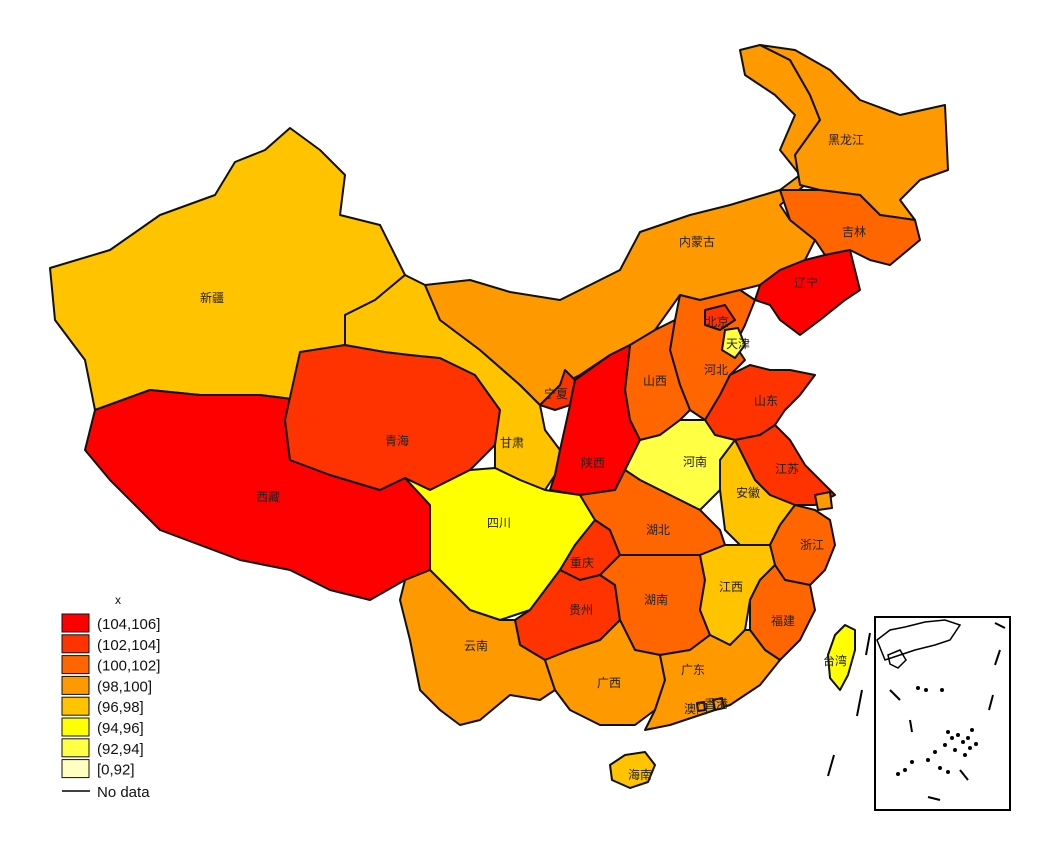 This screenshot has width=1057, height=855. What do you see at coordinates (123, 792) in the screenshot?
I see `legend-no-data-label: No data` at bounding box center [123, 792].